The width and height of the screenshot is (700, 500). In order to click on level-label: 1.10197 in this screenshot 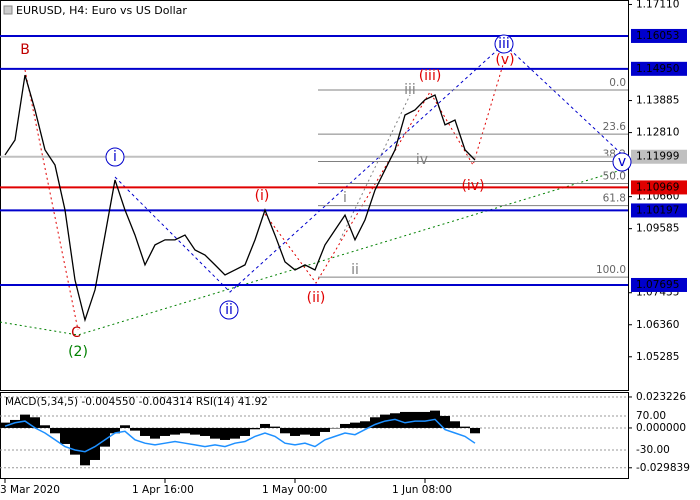, I will do `click(657, 210)`.